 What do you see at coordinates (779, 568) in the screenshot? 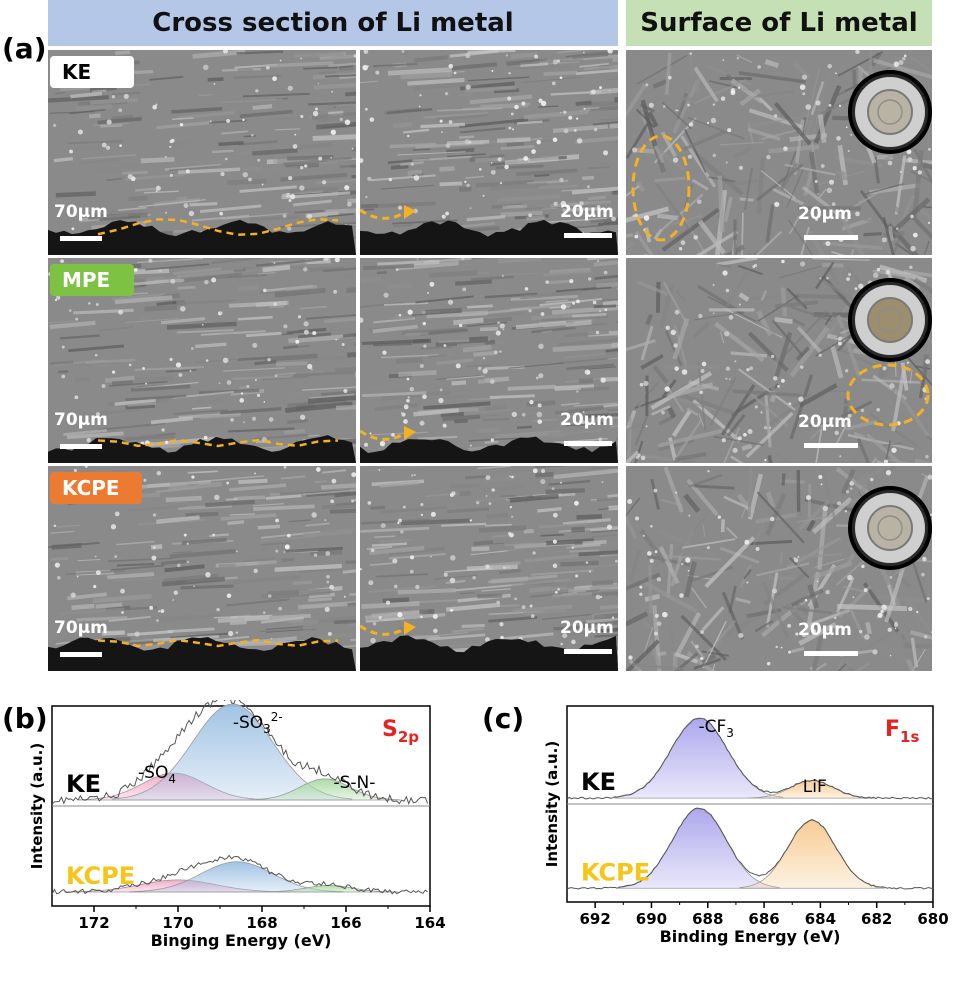
I see `sem-image-kcpe-surface: 20µm` at bounding box center [779, 568].